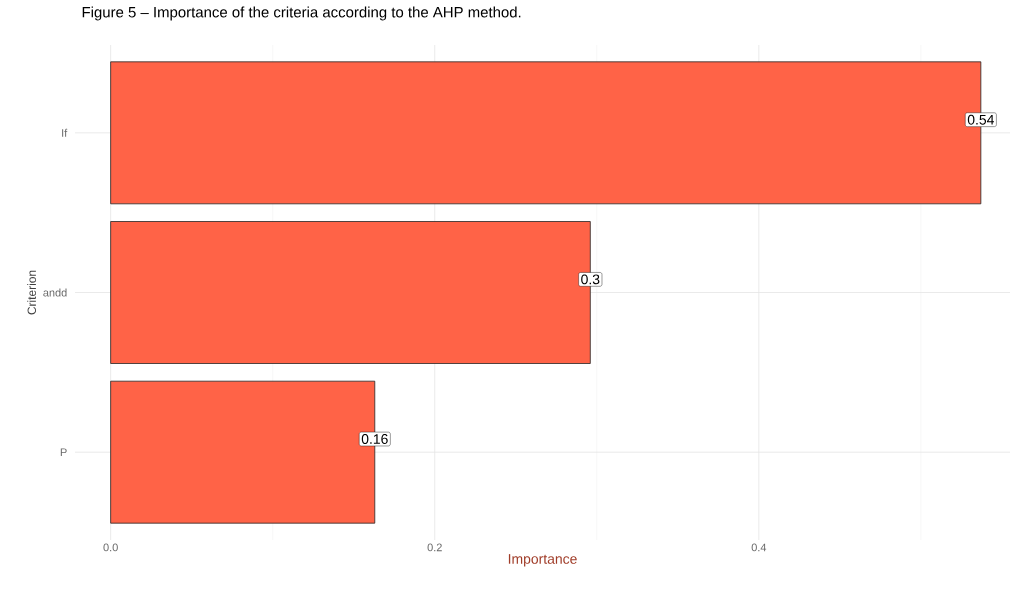  Describe the element at coordinates (301, 13) in the screenshot. I see `chart-title: Figure 5 – Importance of the criteria according to the AHP method.` at that location.